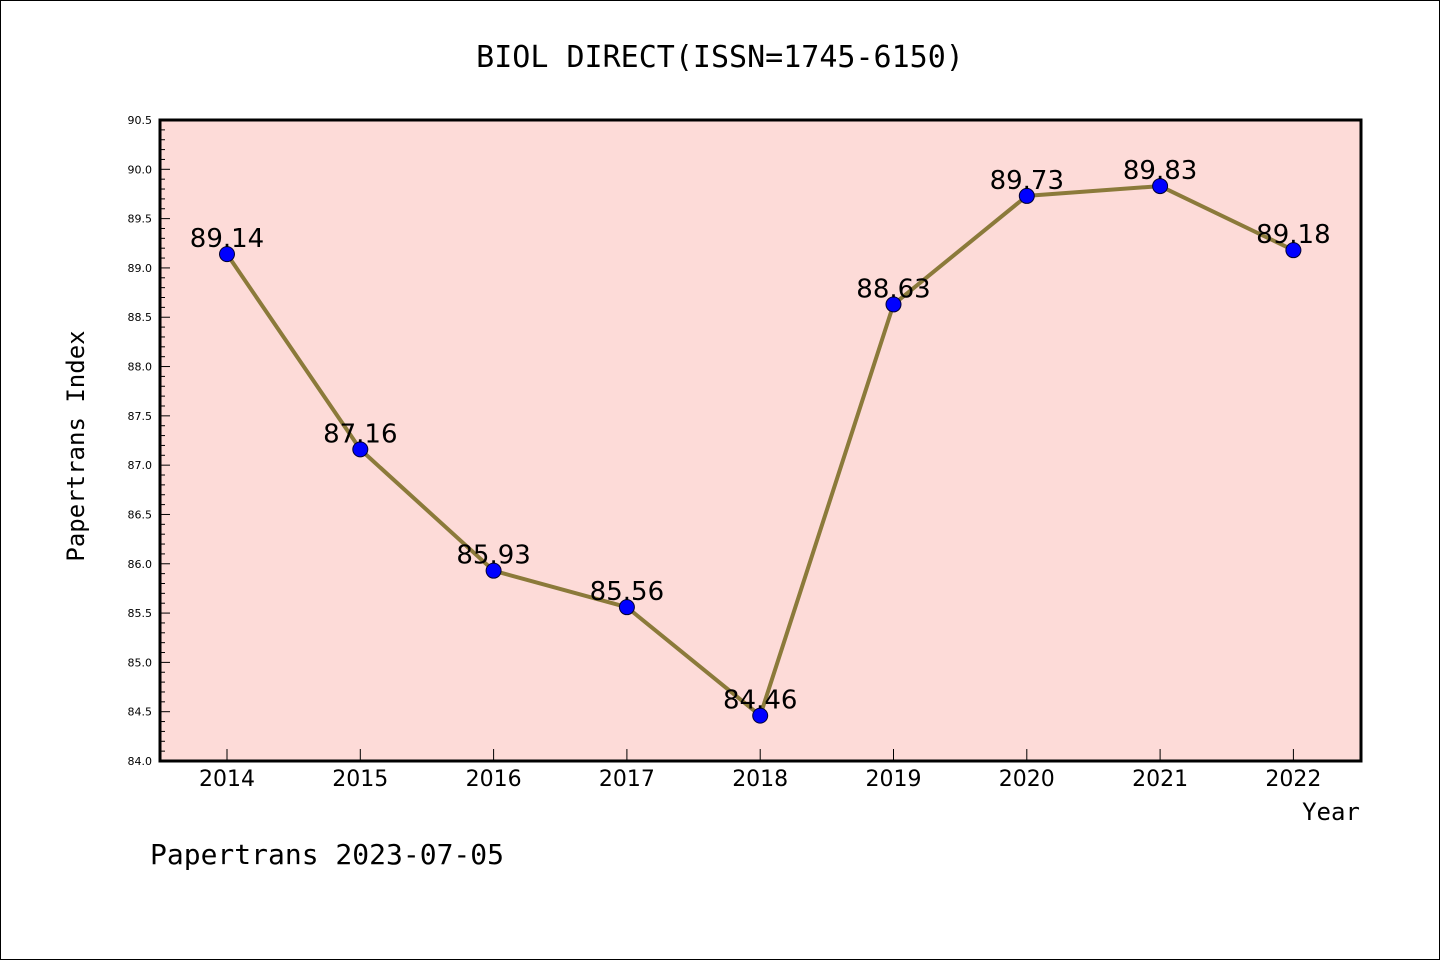  What do you see at coordinates (140, 613) in the screenshot?
I see `y-tick-label: 85.5` at bounding box center [140, 613].